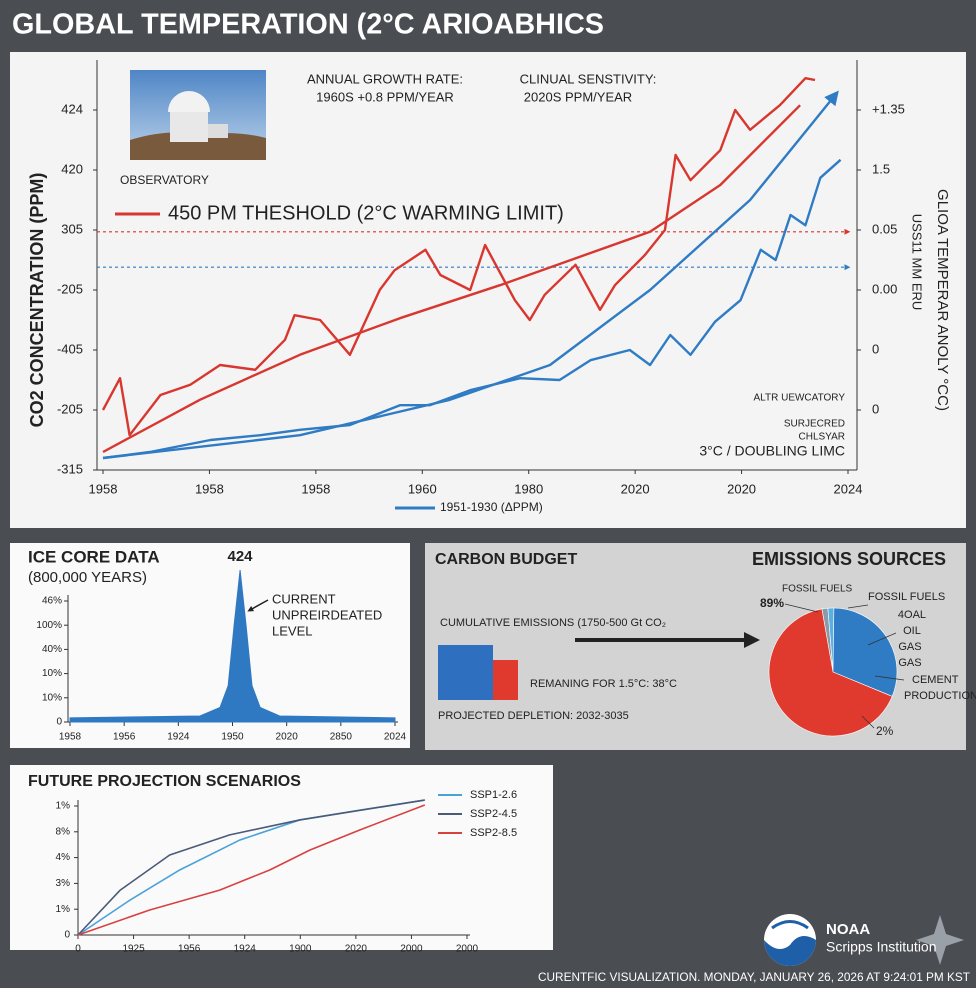 Image resolution: width=976 pixels, height=988 pixels. Describe the element at coordinates (78, 949) in the screenshot. I see `x-tick-label: 0` at that location.